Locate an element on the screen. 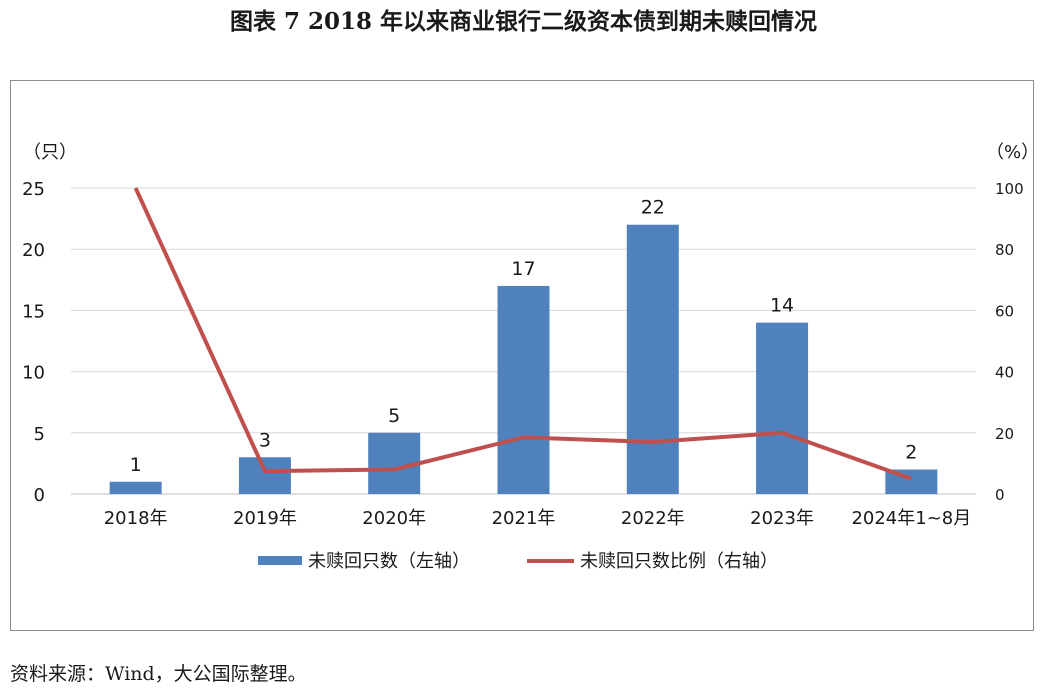 This screenshot has height=700, width=1047. source-note: 资料来源：Wind，大公国际整理。 is located at coordinates (158, 674).